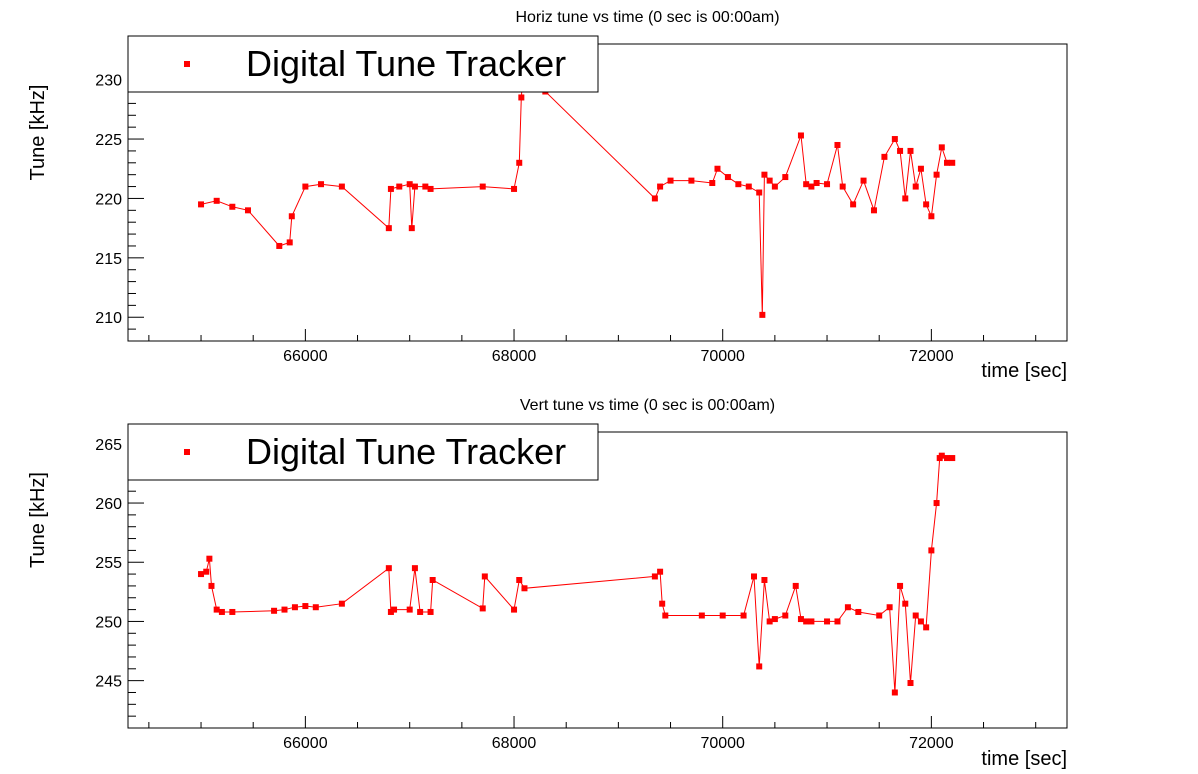  I want to click on y-tick-label: 215, so click(108, 259).